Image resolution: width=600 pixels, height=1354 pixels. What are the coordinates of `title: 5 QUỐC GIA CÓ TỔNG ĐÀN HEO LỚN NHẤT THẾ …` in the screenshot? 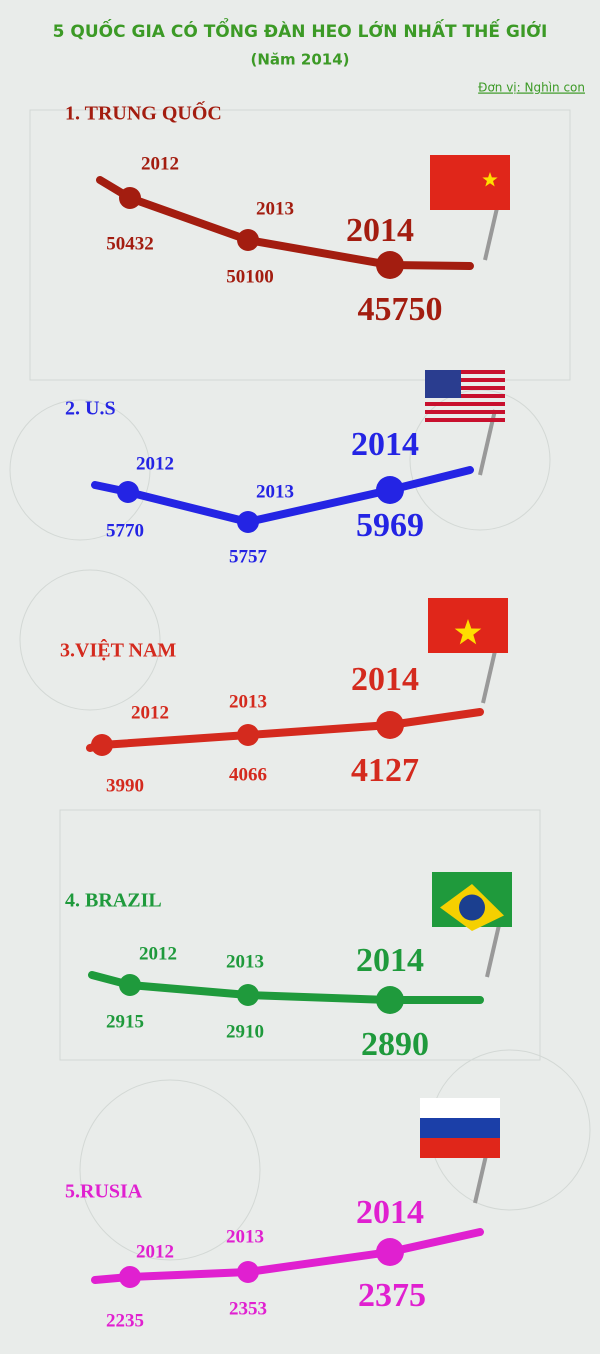 It's located at (300, 29).